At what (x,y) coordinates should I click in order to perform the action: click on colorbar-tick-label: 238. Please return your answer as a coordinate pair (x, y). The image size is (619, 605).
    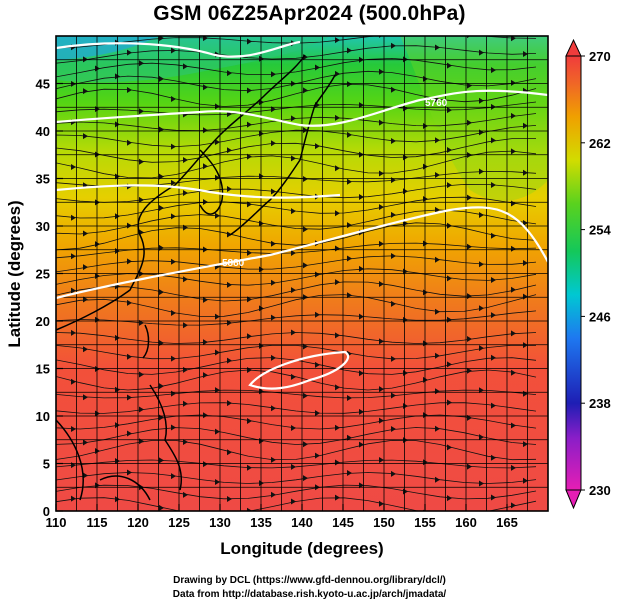
    Looking at the image, I should click on (600, 403).